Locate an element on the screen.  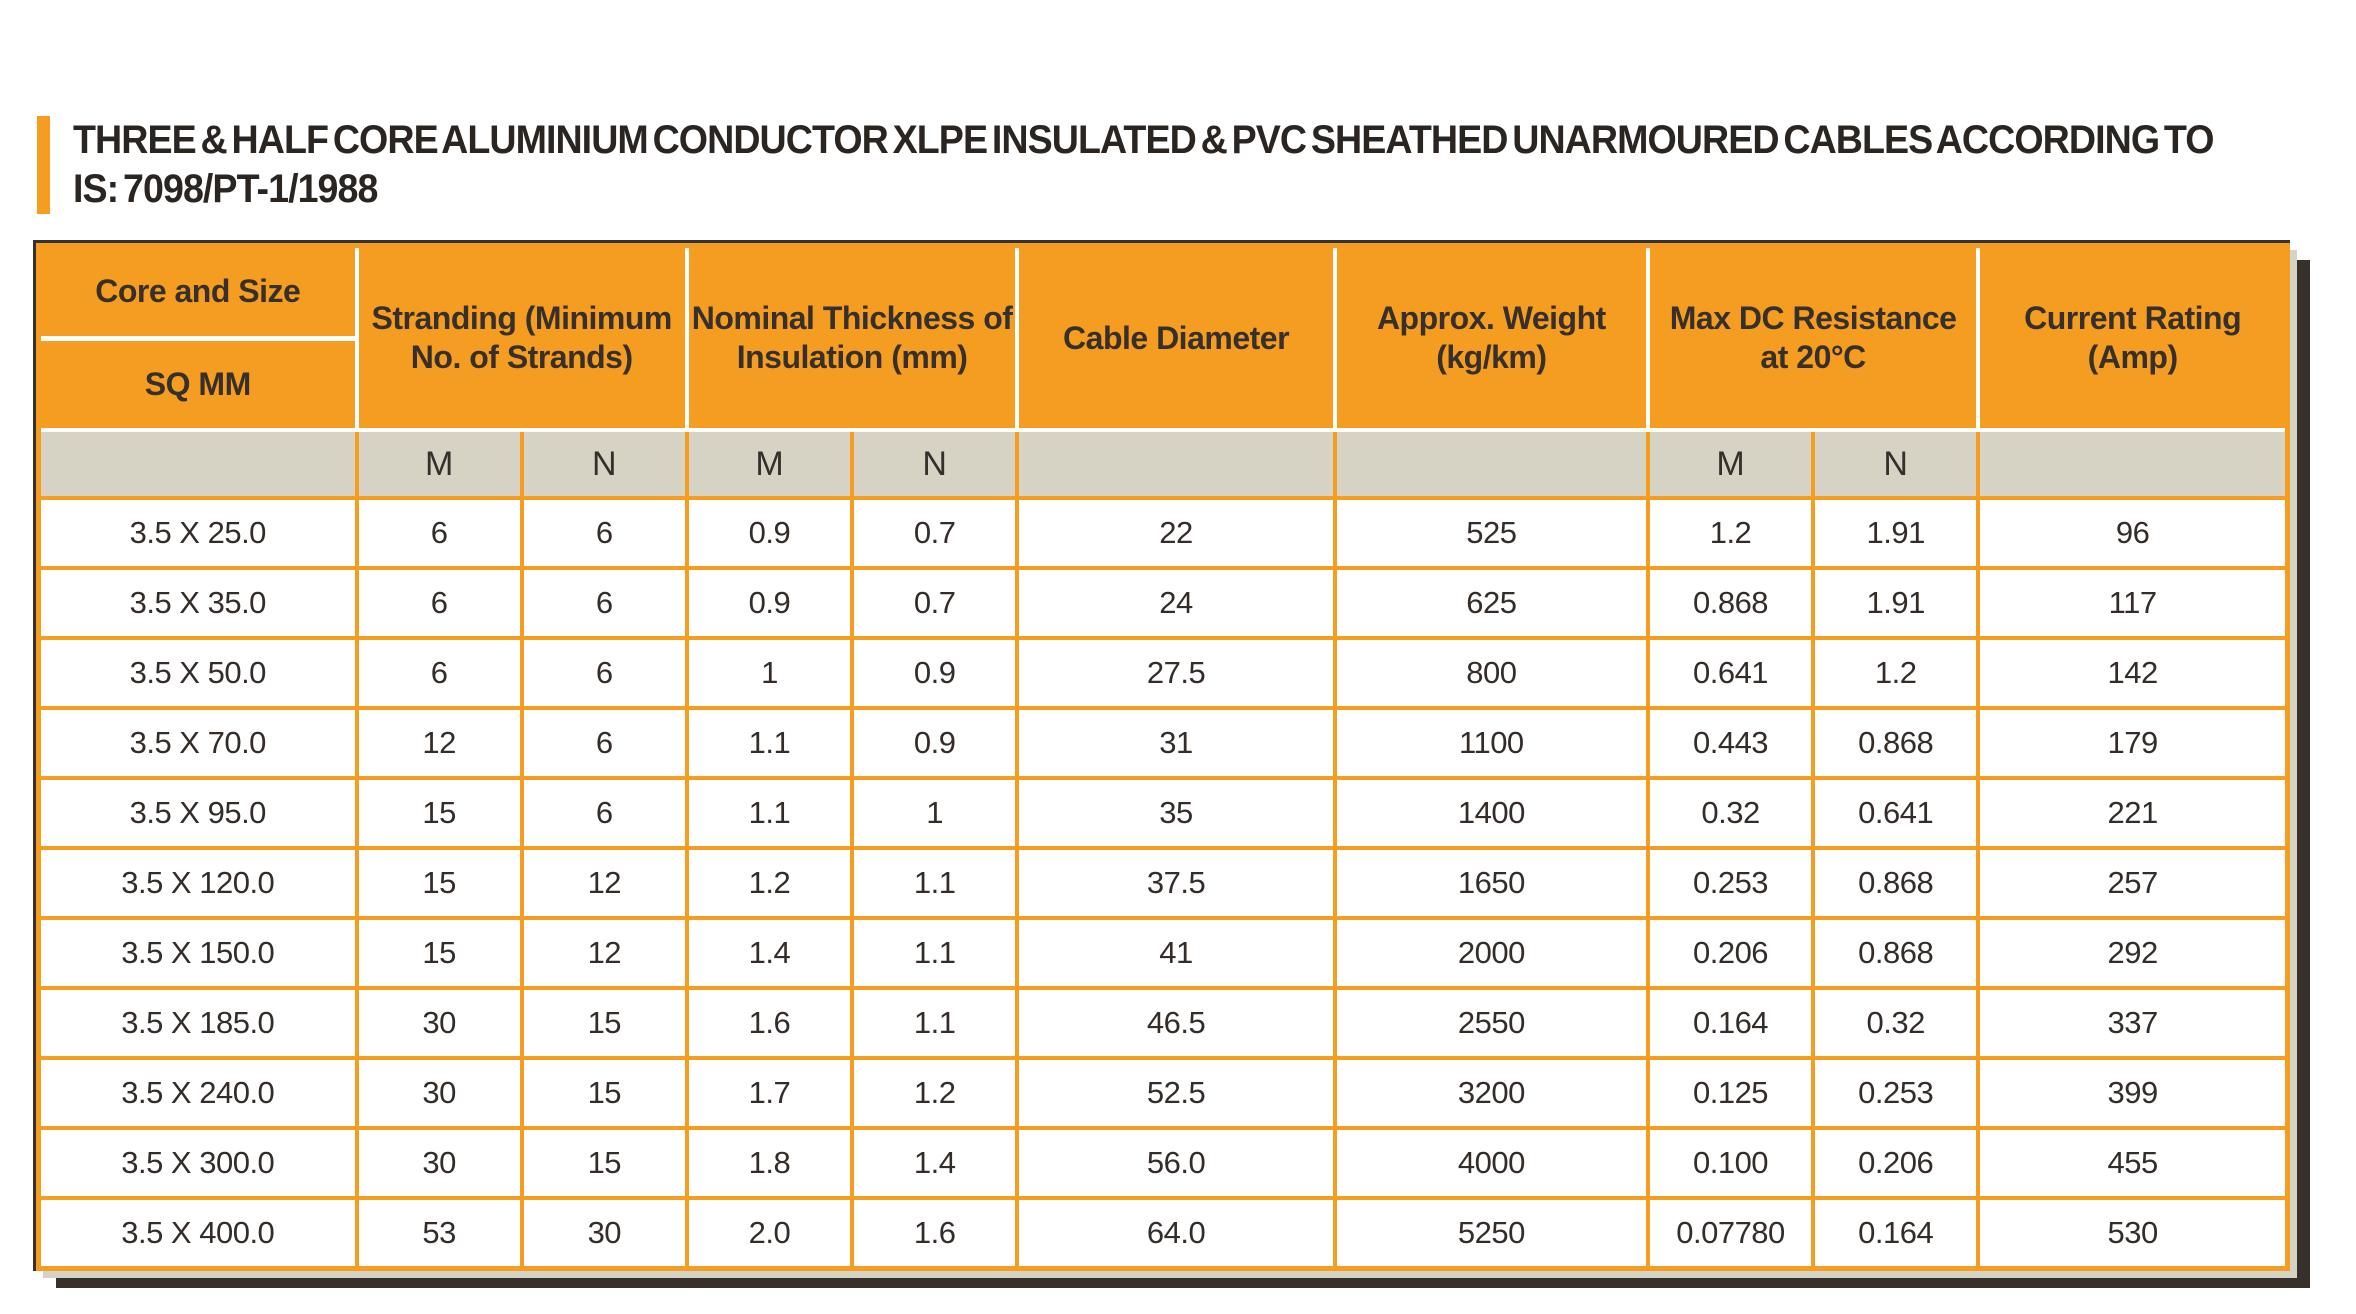
table-cell: 530 is located at coordinates (2132, 1233).